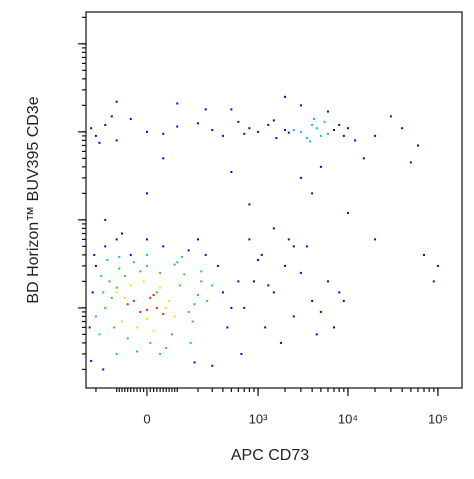  Describe the element at coordinates (438, 418) in the screenshot. I see `x-tick-label: 10⁵` at that location.